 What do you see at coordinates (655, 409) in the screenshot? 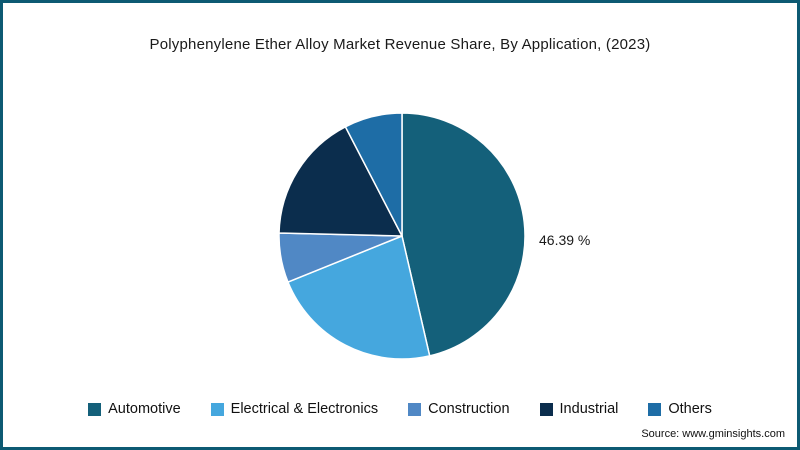
I see `legend-swatch-others` at bounding box center [655, 409].